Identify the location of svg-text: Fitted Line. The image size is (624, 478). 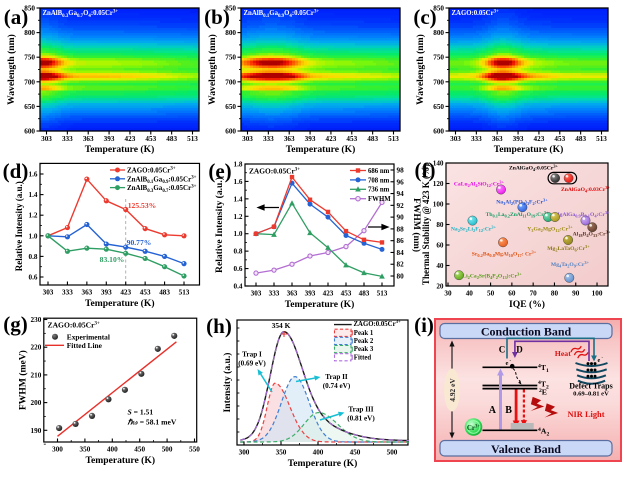
(85, 345).